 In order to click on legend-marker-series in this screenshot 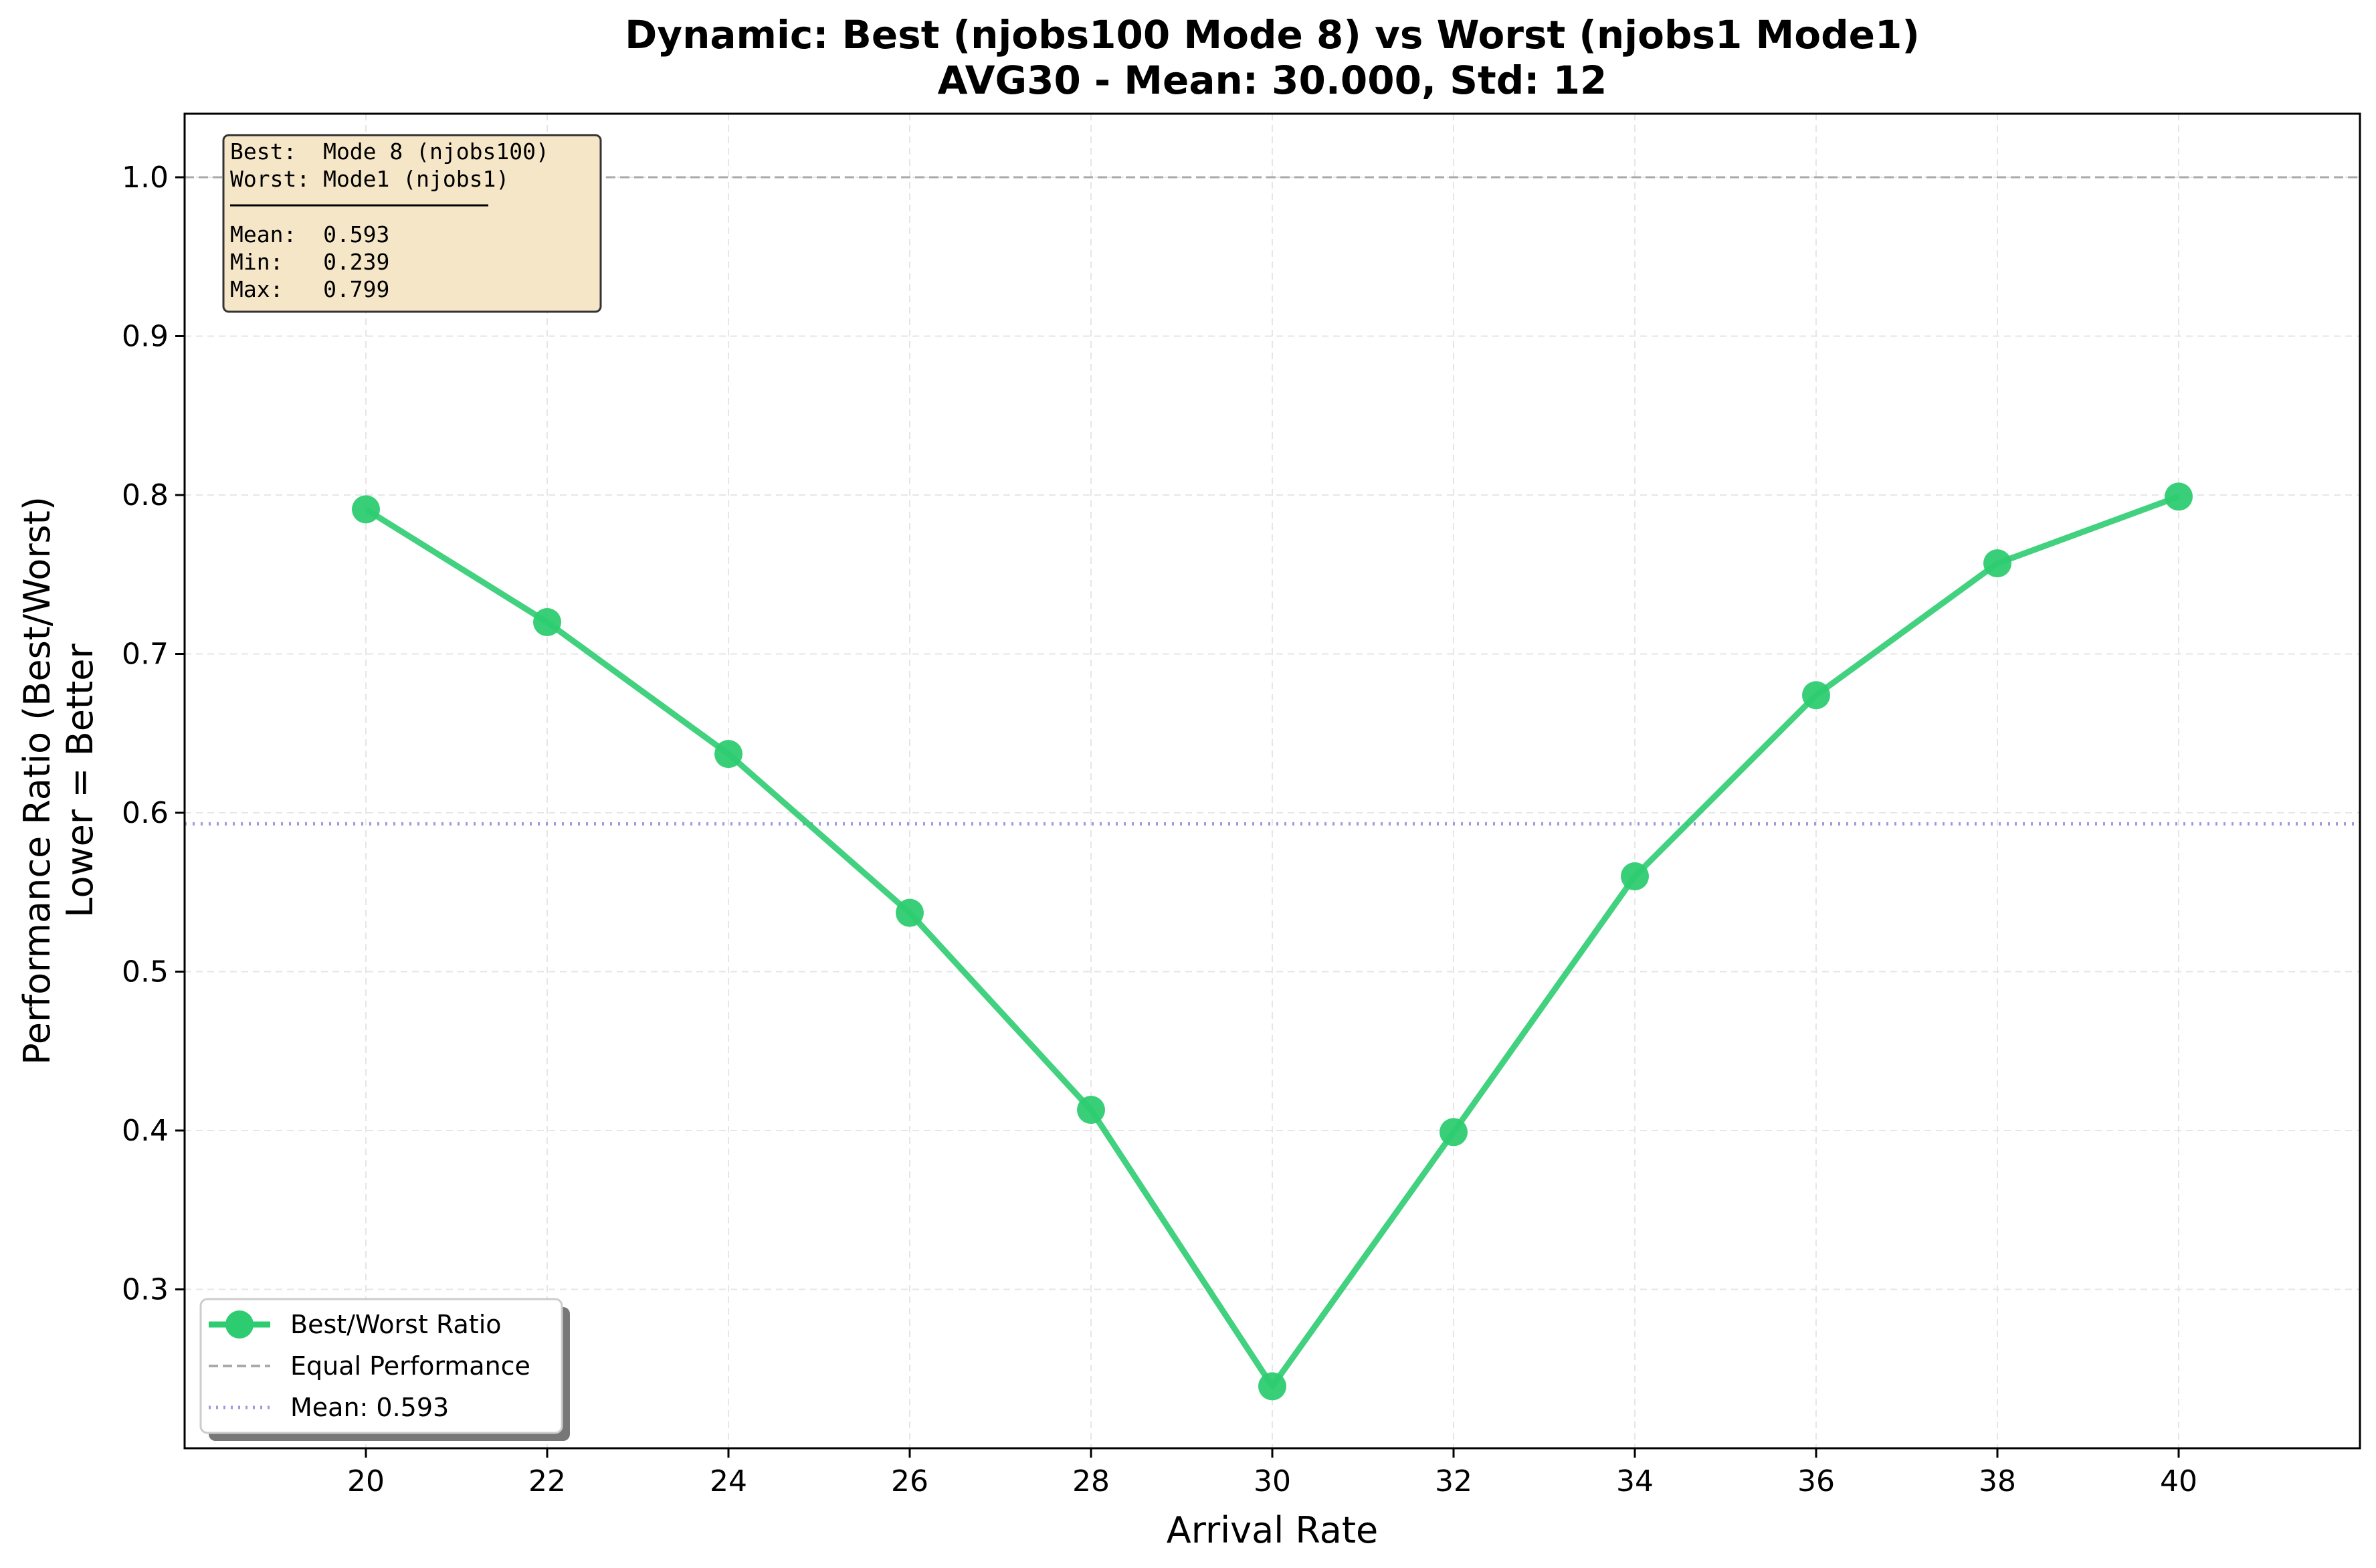, I will do `click(240, 1324)`.